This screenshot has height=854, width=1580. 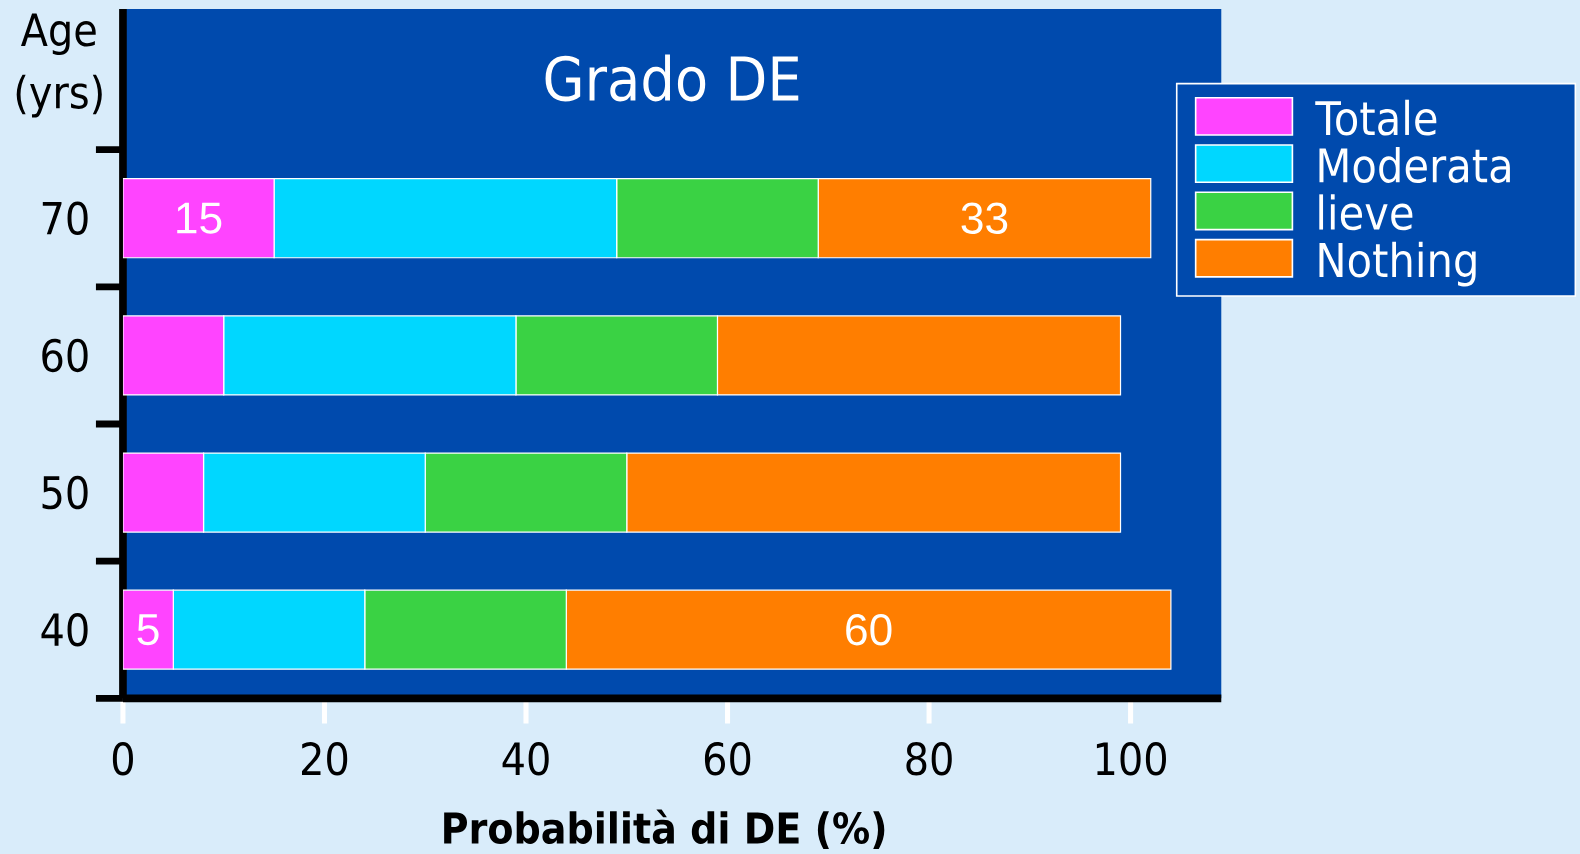 What do you see at coordinates (1131, 758) in the screenshot?
I see `x-tick-label: 100` at bounding box center [1131, 758].